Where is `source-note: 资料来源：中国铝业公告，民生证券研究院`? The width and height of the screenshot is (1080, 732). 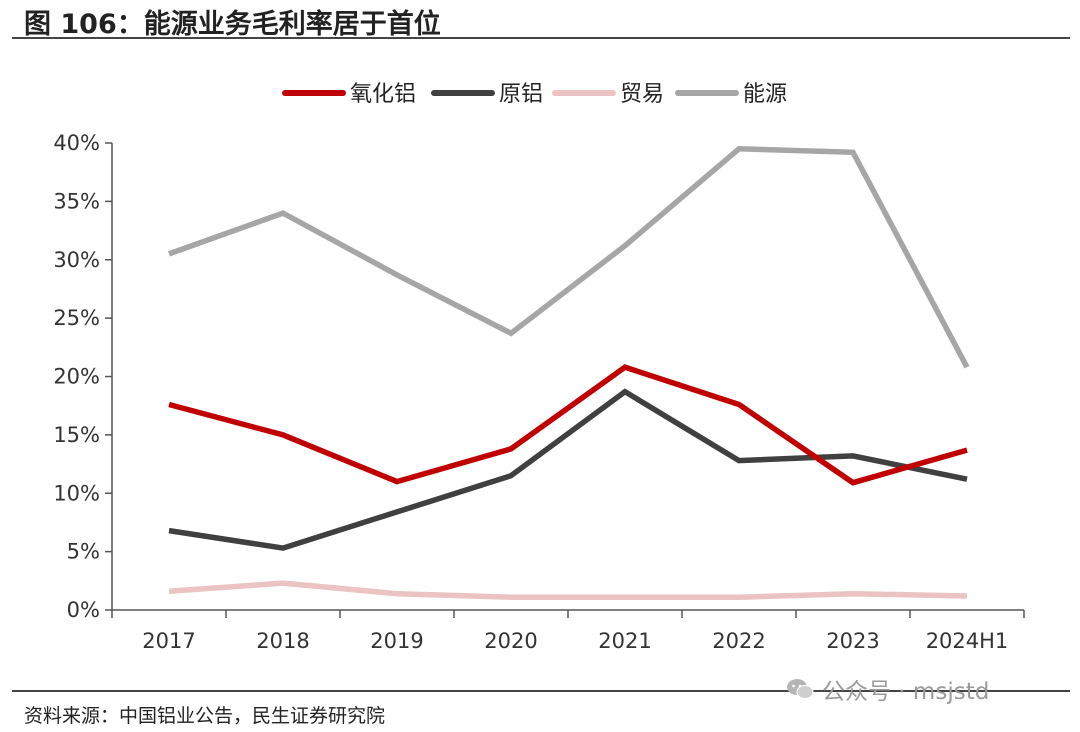 source-note: 资料来源：中国铝业公告，民生证券研究院 is located at coordinates (205, 716).